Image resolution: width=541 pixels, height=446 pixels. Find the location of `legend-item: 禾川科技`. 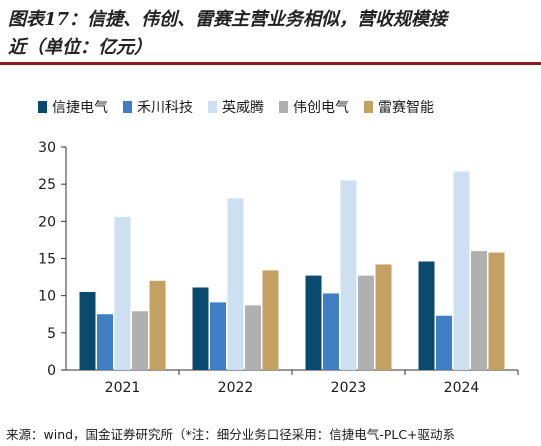

legend-item: 禾川科技 is located at coordinates (158, 107).